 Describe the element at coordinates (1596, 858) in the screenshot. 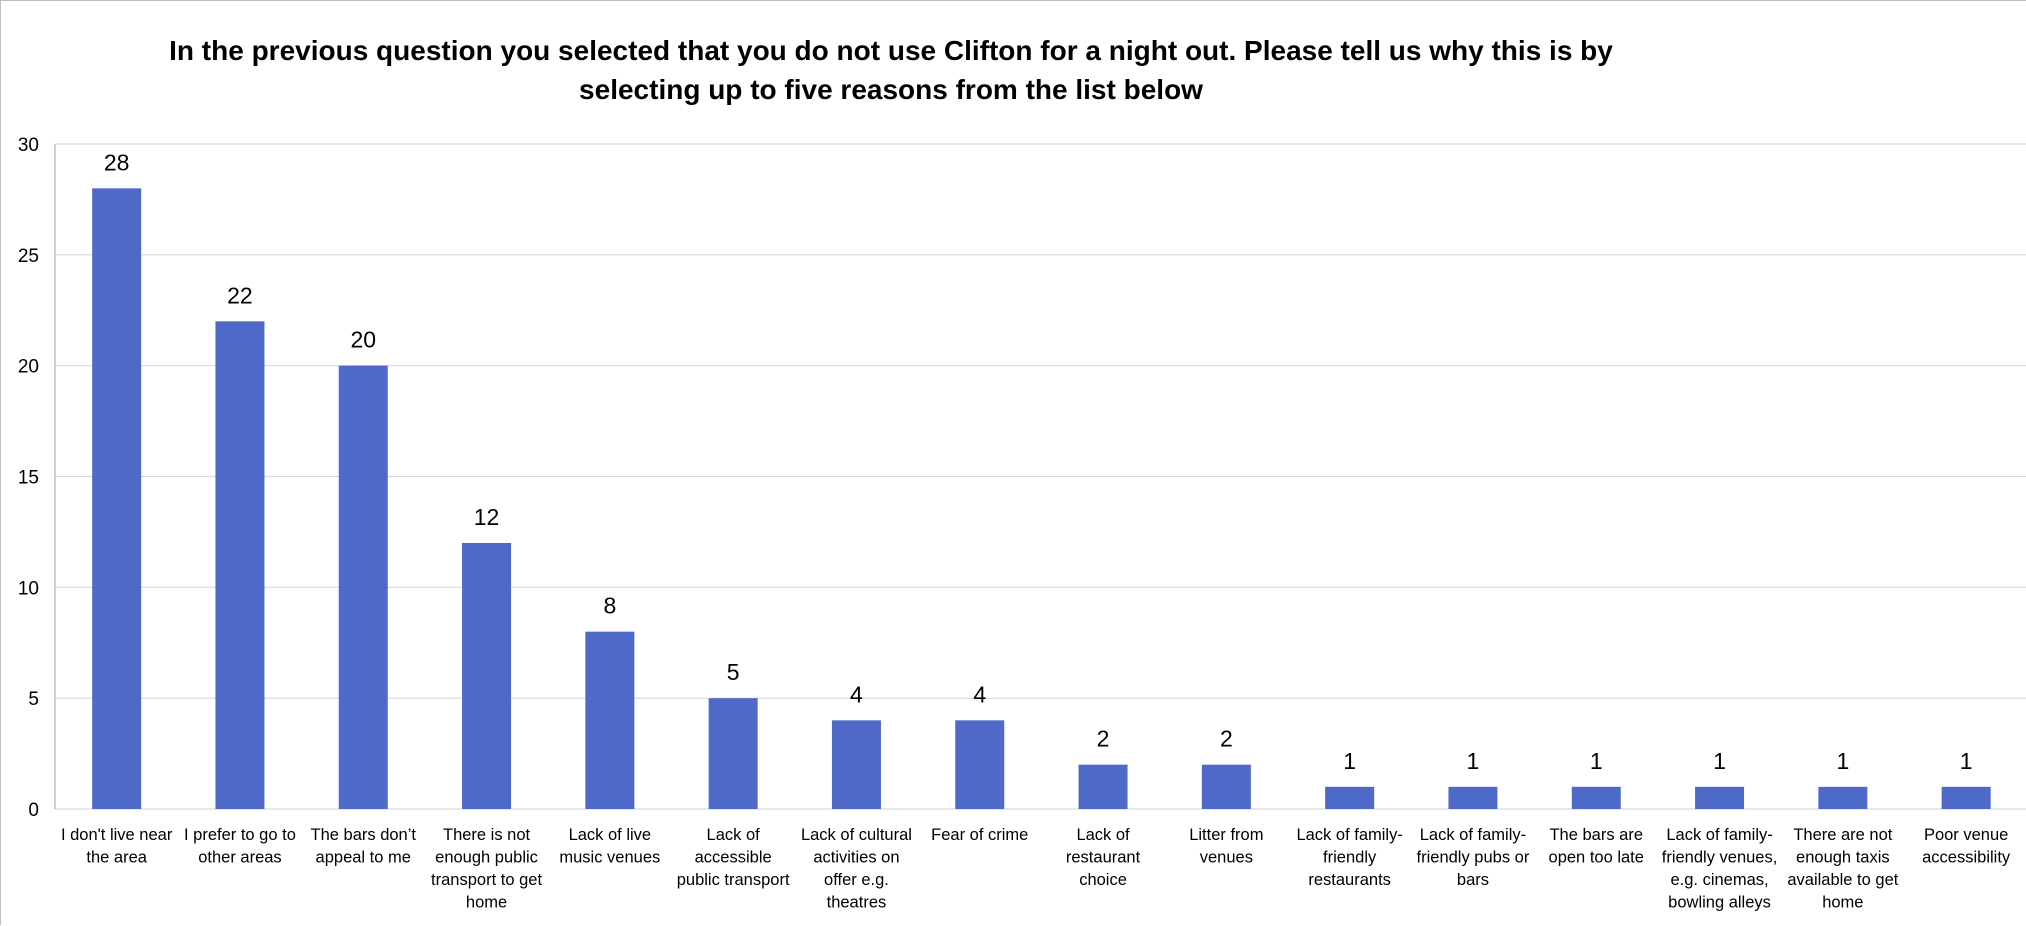

I see `x-tick-label-line: open too late` at that location.